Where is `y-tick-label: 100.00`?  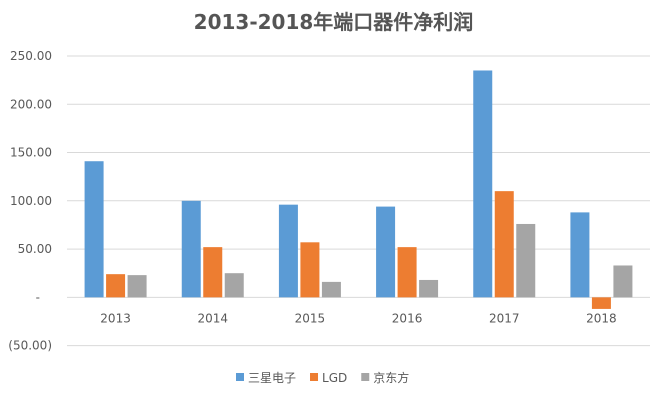 y-tick-label: 100.00 is located at coordinates (31, 201).